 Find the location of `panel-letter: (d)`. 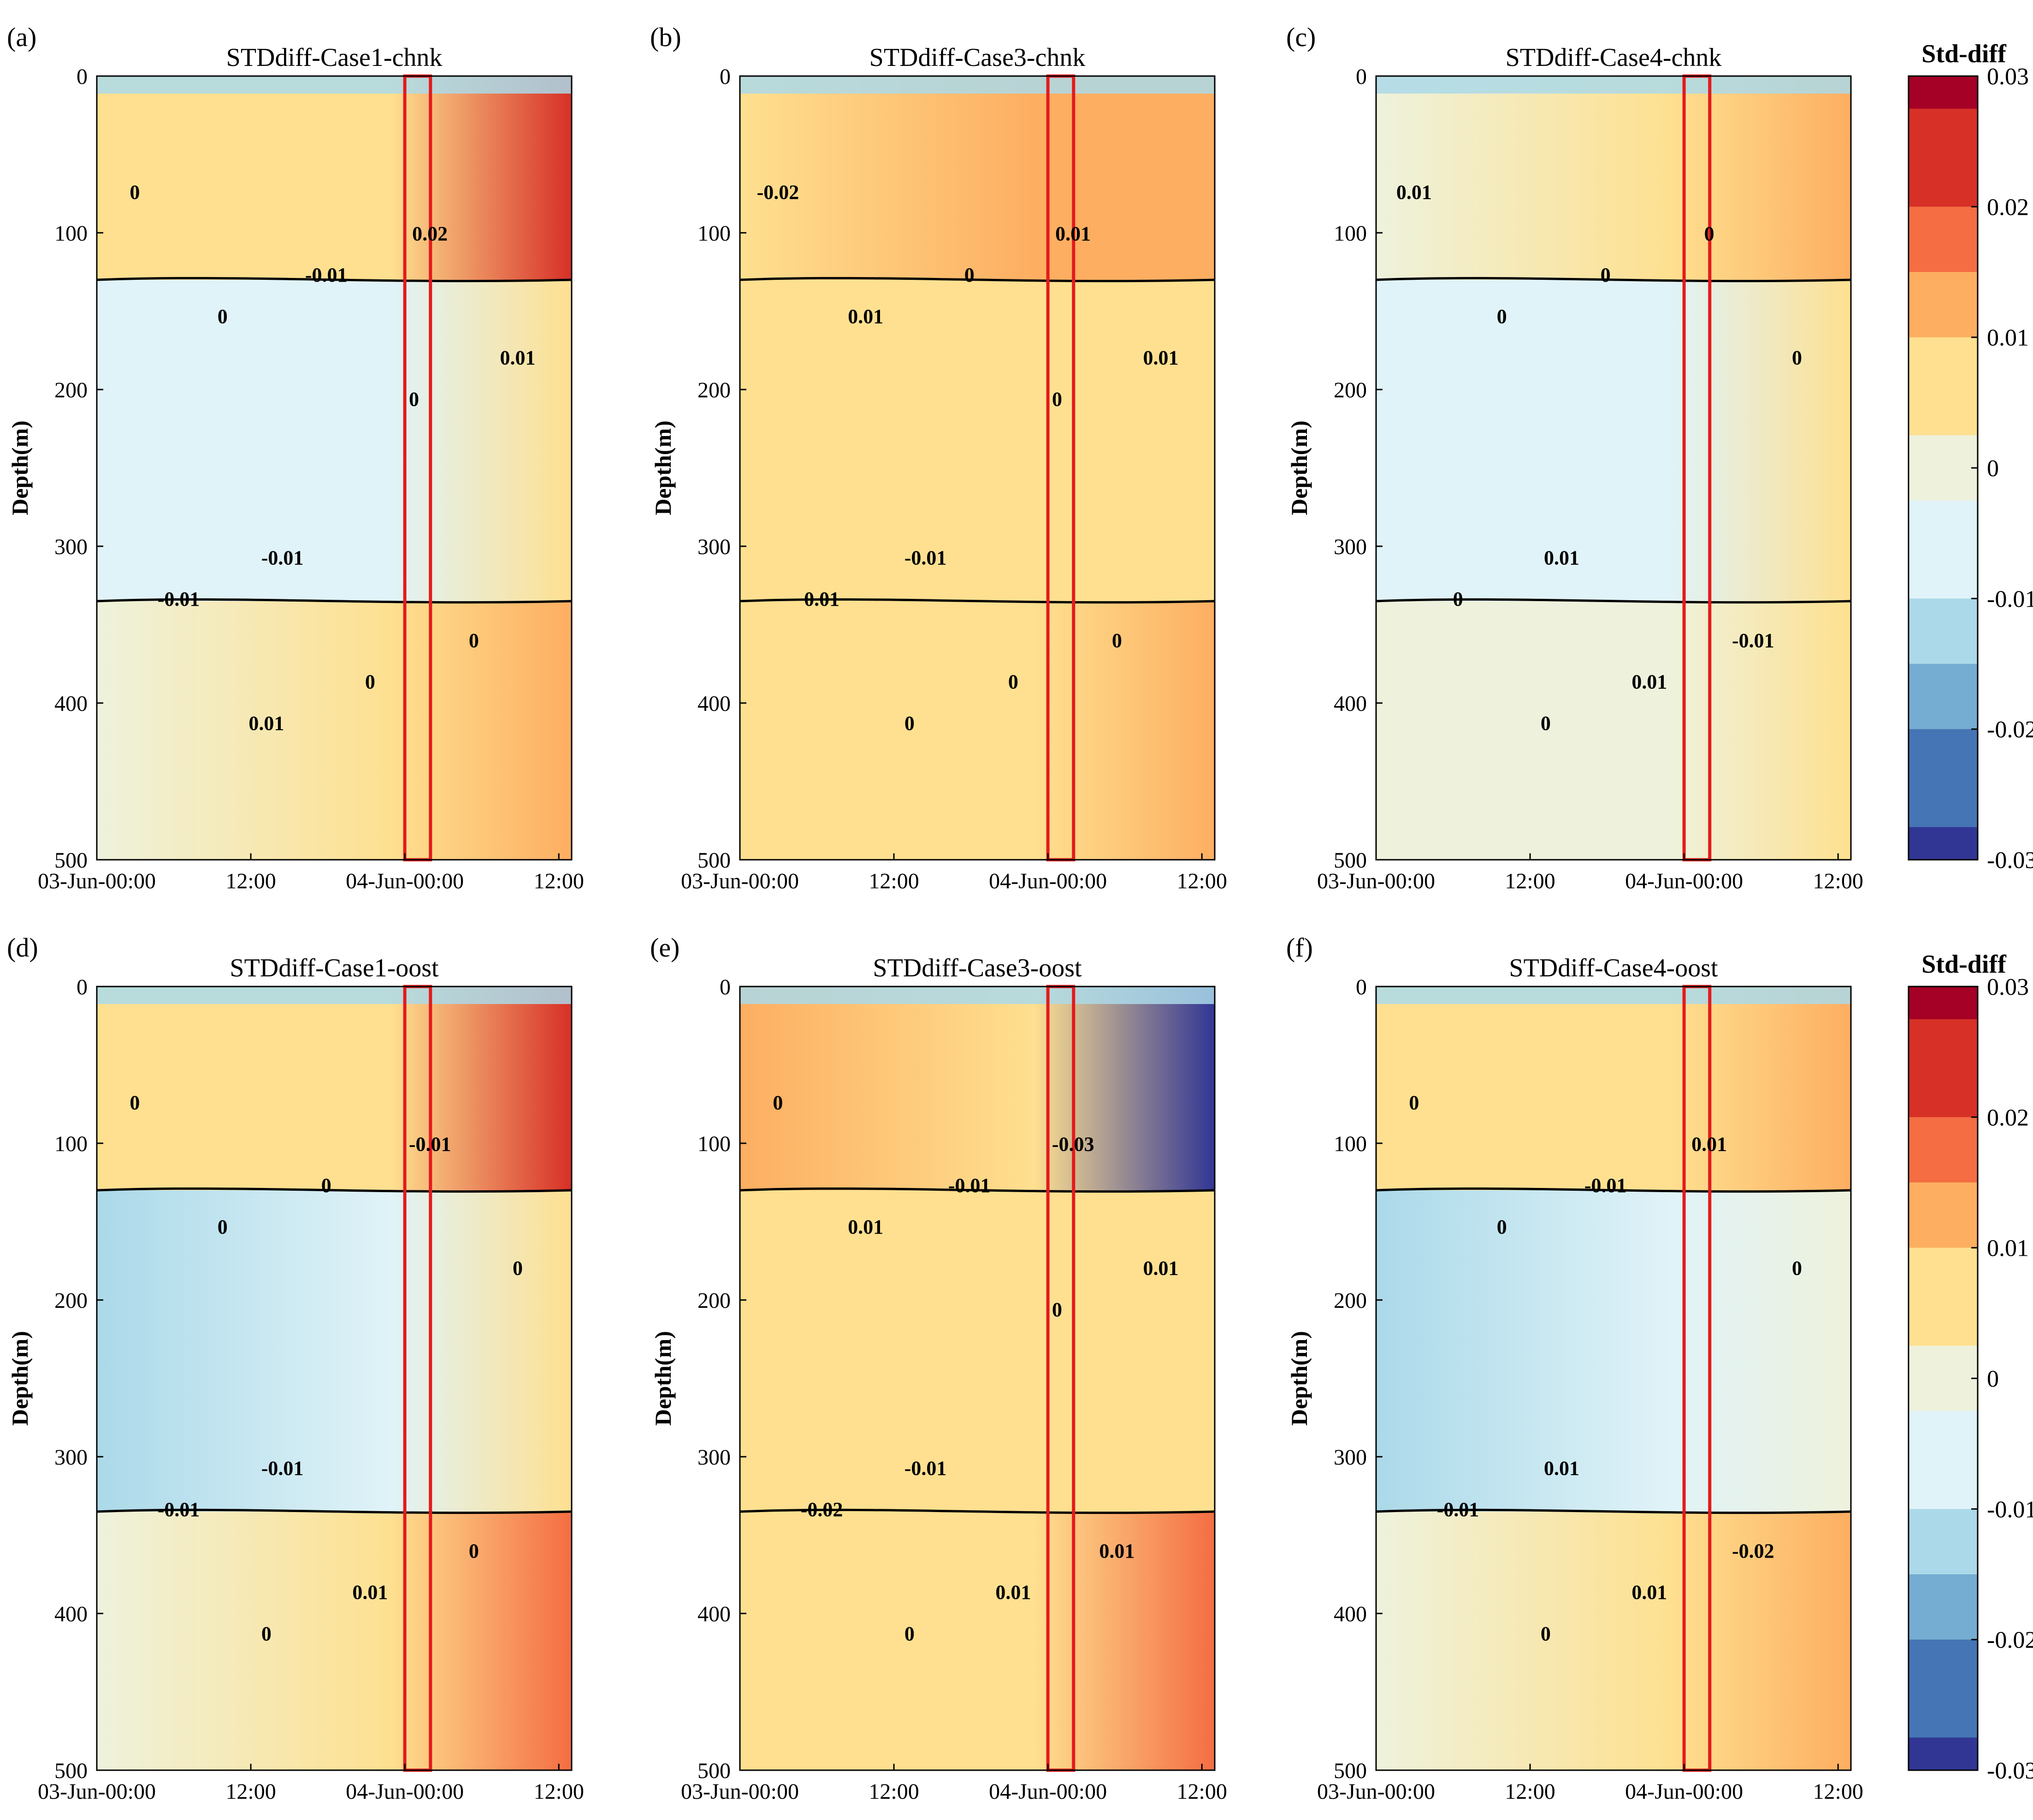

panel-letter: (d) is located at coordinates (22, 948).